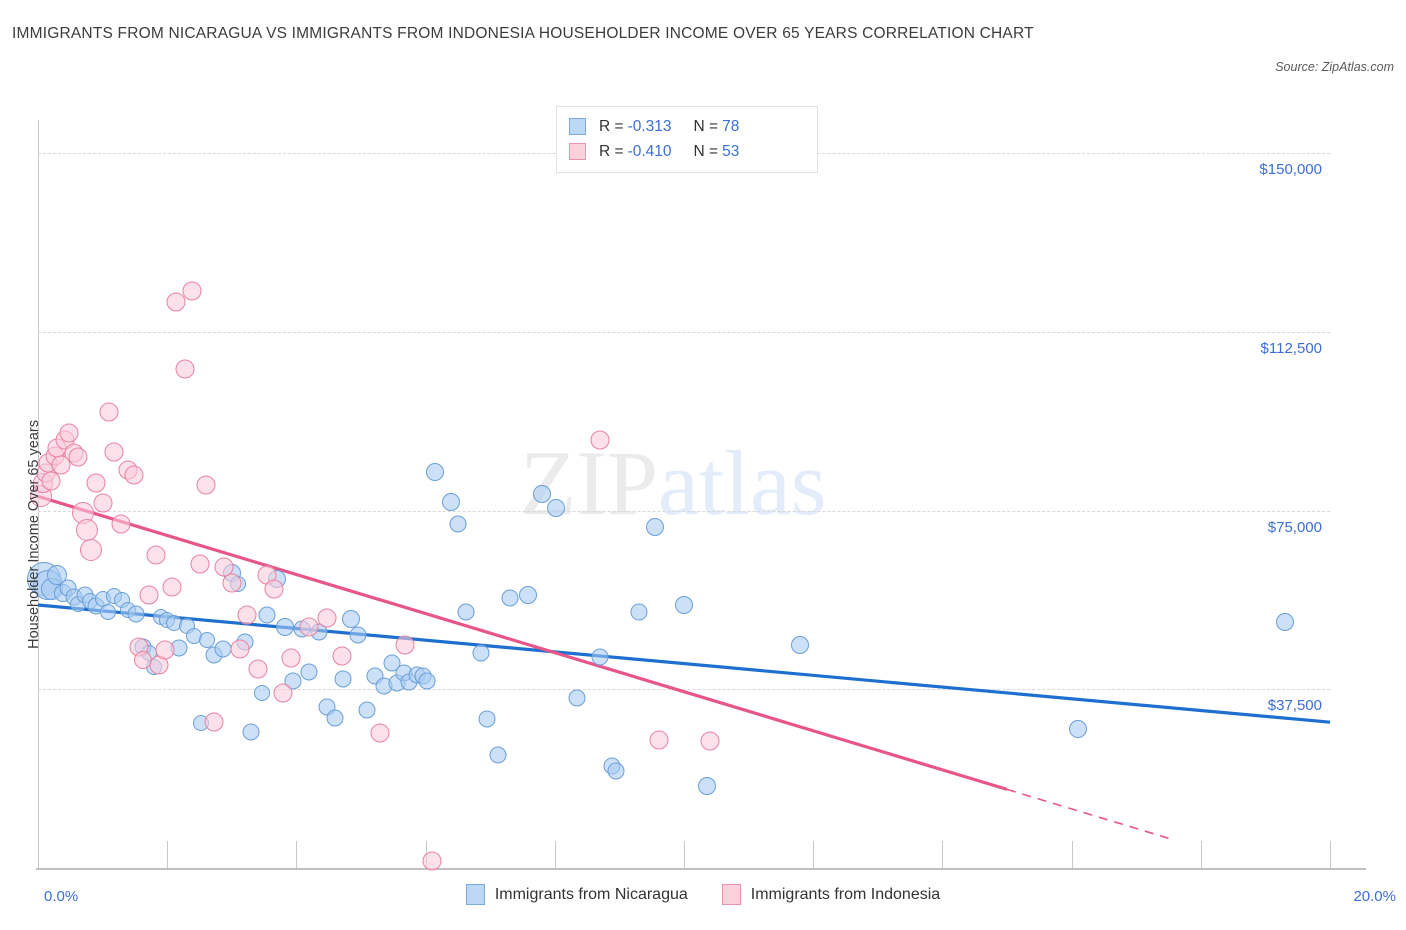  What do you see at coordinates (649, 126) in the screenshot?
I see `r-value: -0.313` at bounding box center [649, 126].